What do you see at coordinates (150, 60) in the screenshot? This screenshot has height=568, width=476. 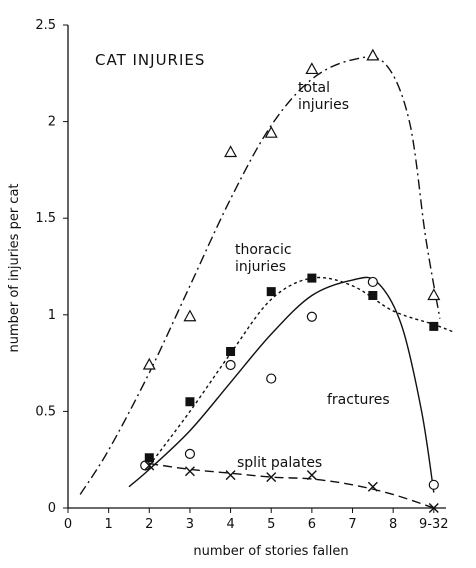 I see `chart-title: CAT INJURIES` at bounding box center [150, 60].